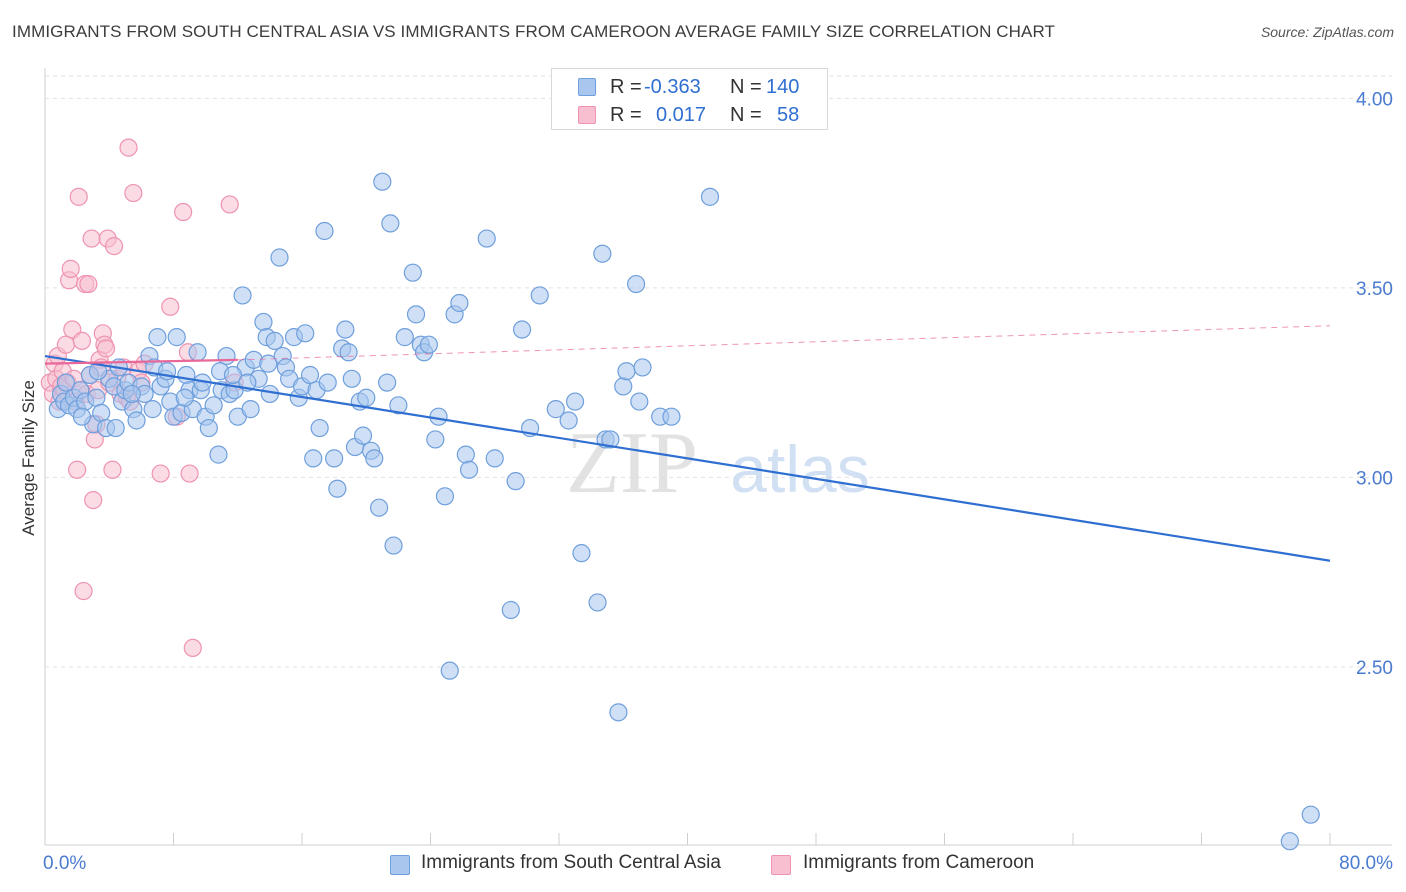 This screenshot has width=1406, height=892. Describe the element at coordinates (1374, 99) in the screenshot. I see `y-tick-label: 4.00` at that location.